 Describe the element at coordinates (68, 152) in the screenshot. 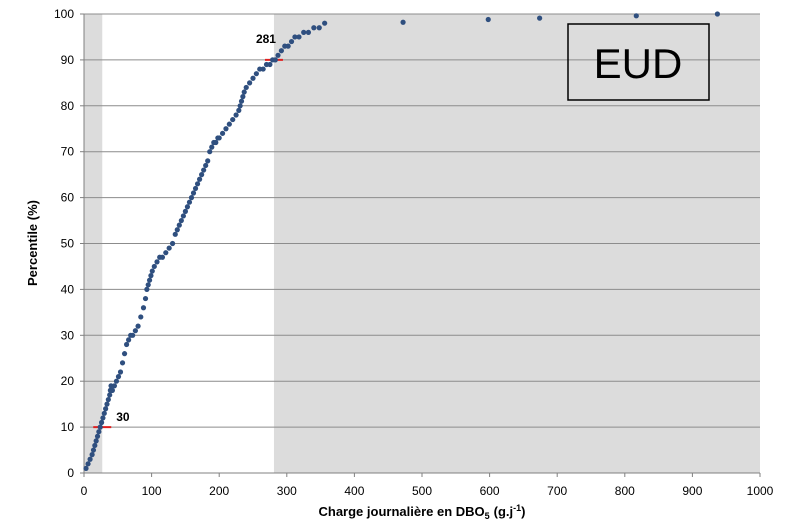

I see `y-tick-label-70: 70` at that location.